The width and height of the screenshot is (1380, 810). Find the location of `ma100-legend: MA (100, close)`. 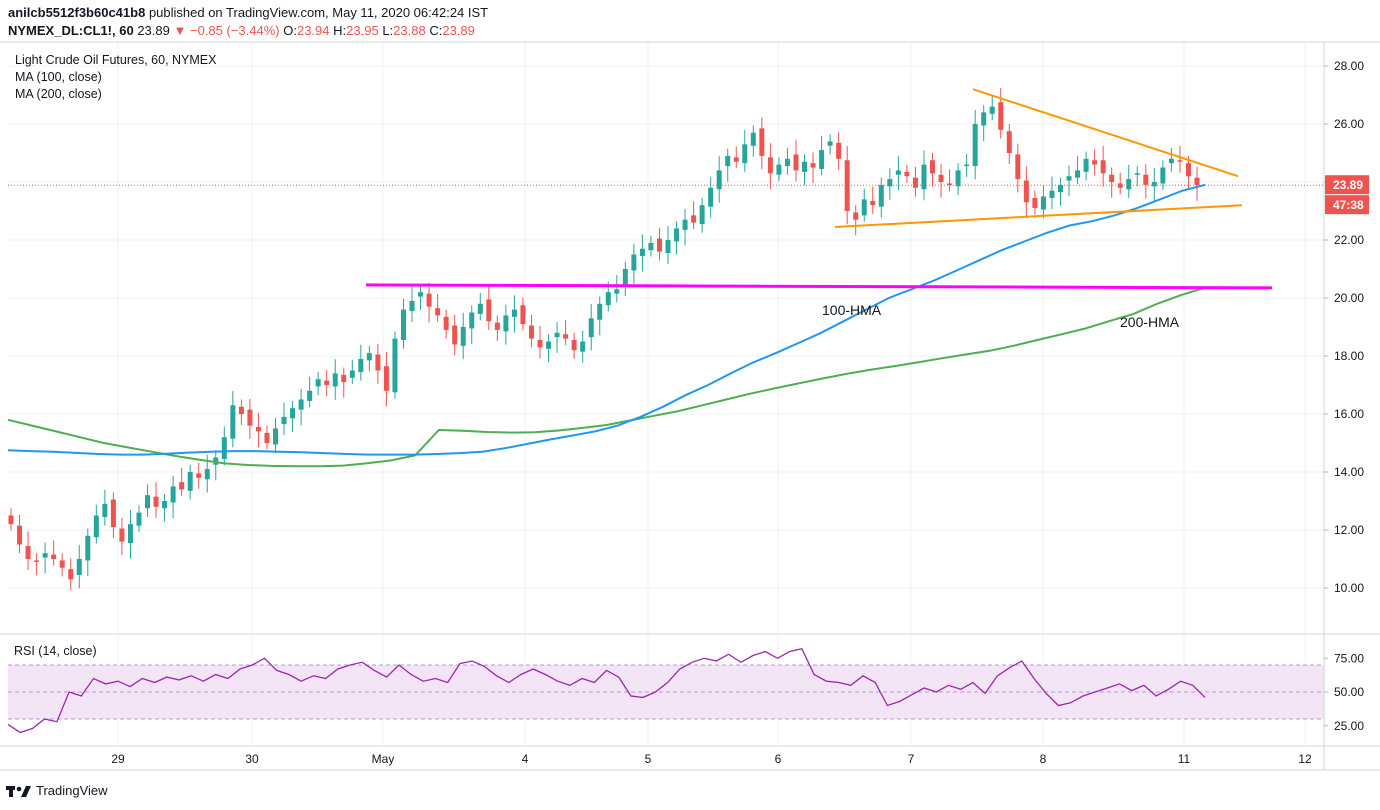

ma100-legend: MA (100, close) is located at coordinates (58, 77).